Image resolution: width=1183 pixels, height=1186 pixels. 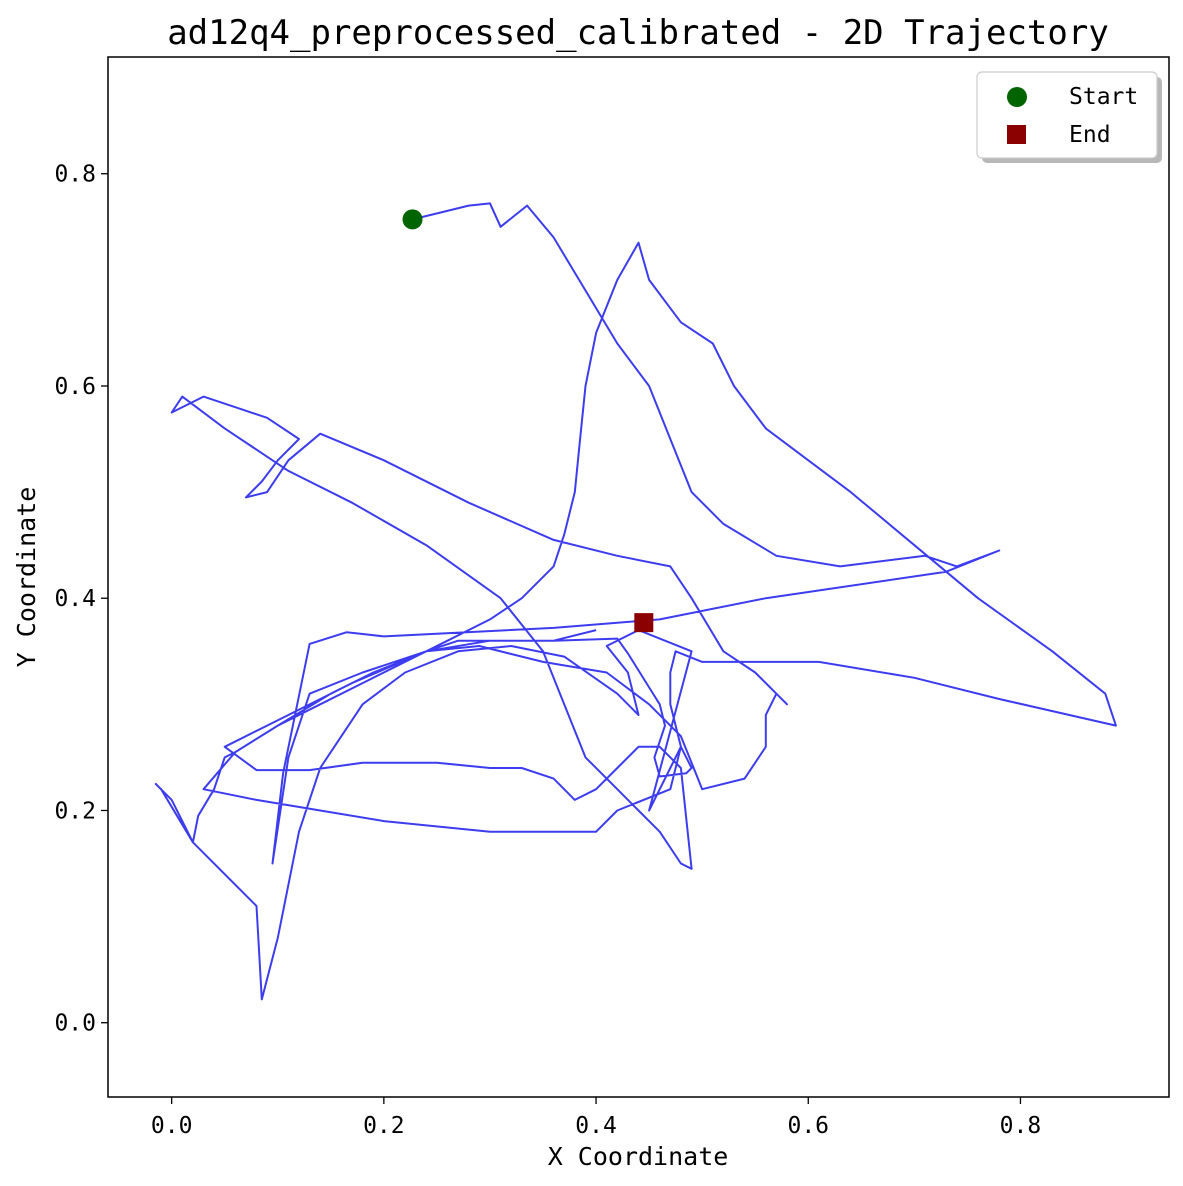 What do you see at coordinates (172, 1126) in the screenshot?
I see `x-tick-label: 0.0` at bounding box center [172, 1126].